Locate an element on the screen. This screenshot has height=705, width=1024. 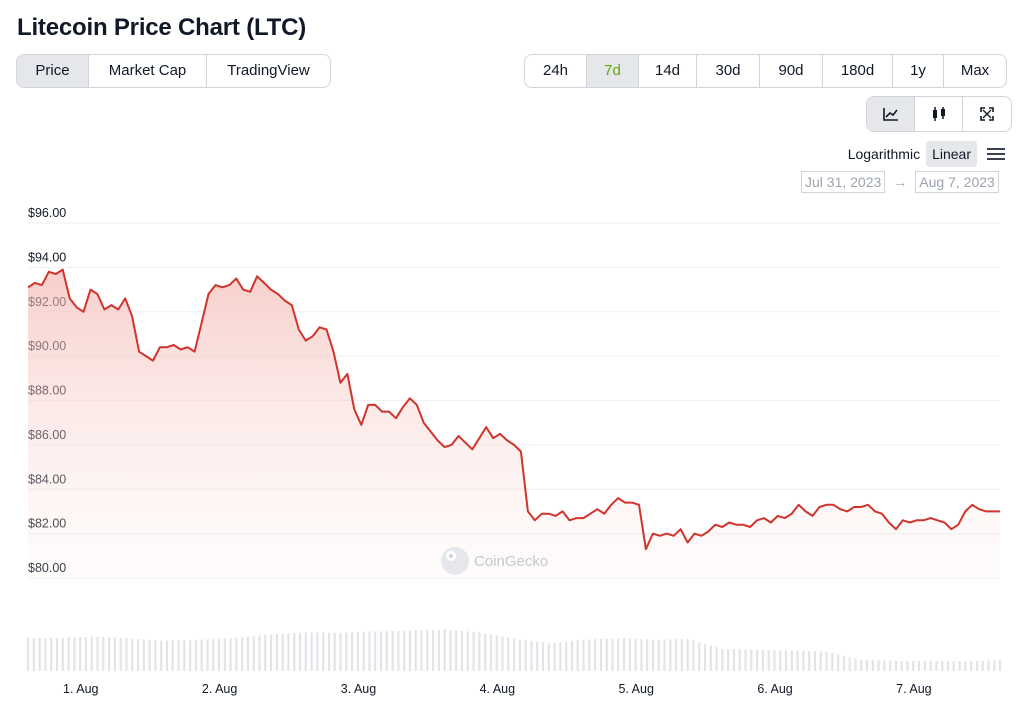
tab-market-cap: Market Cap is located at coordinates (148, 71).